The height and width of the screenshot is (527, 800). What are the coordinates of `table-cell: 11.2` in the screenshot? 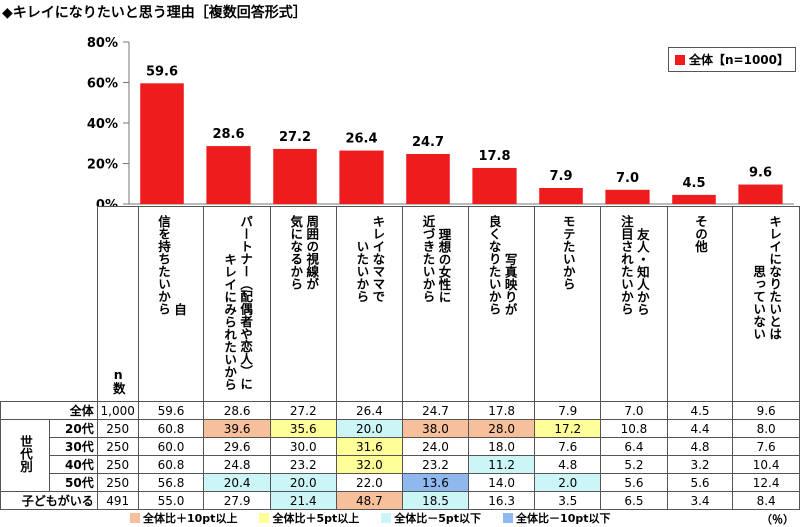 It's located at (501, 464).